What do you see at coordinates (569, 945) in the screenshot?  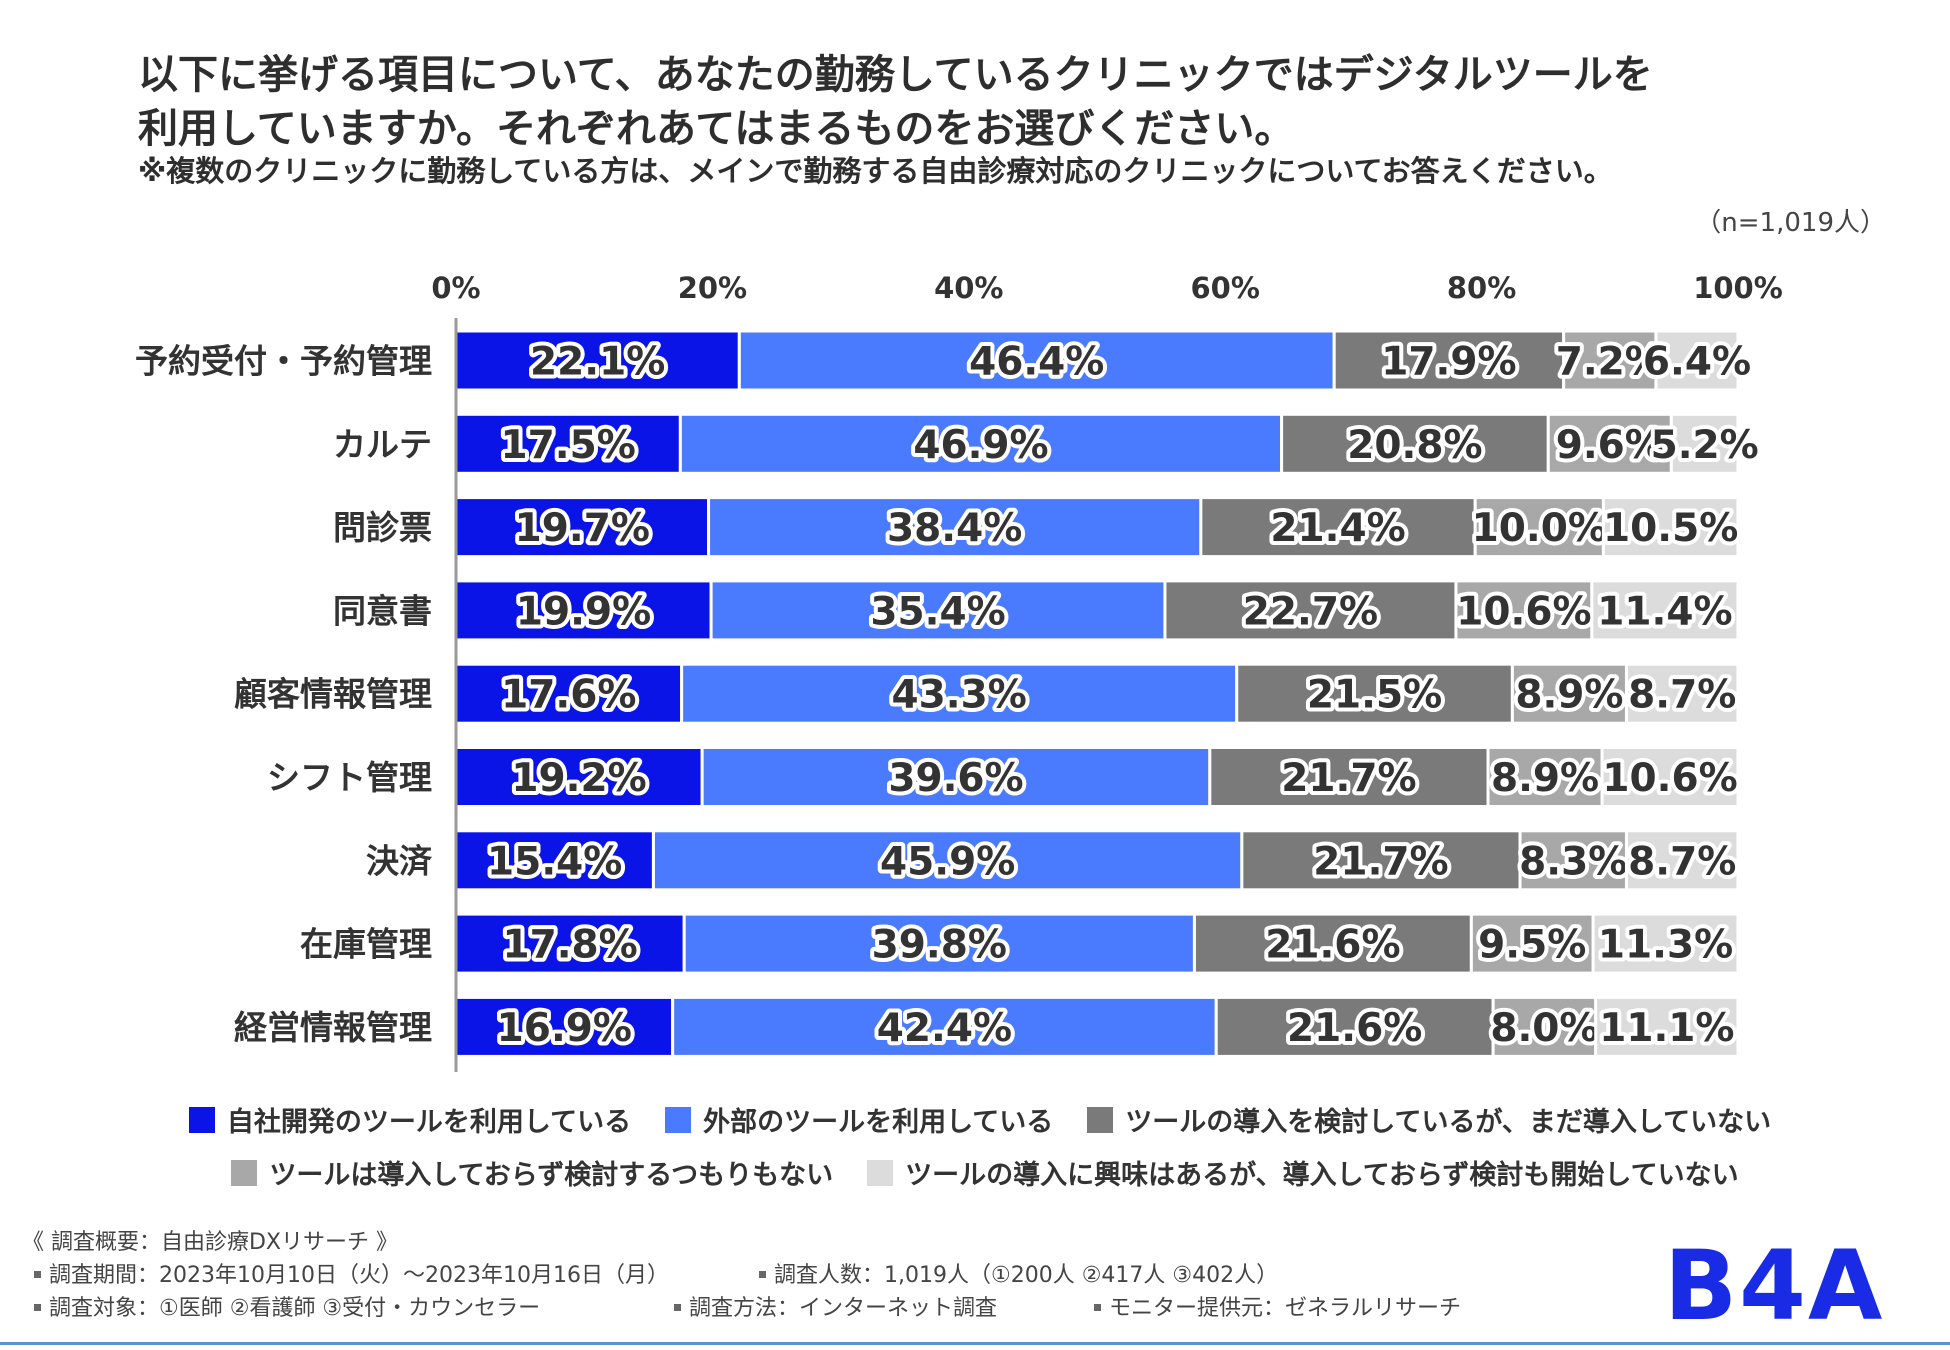 I see `data-label: 17.8%` at bounding box center [569, 945].